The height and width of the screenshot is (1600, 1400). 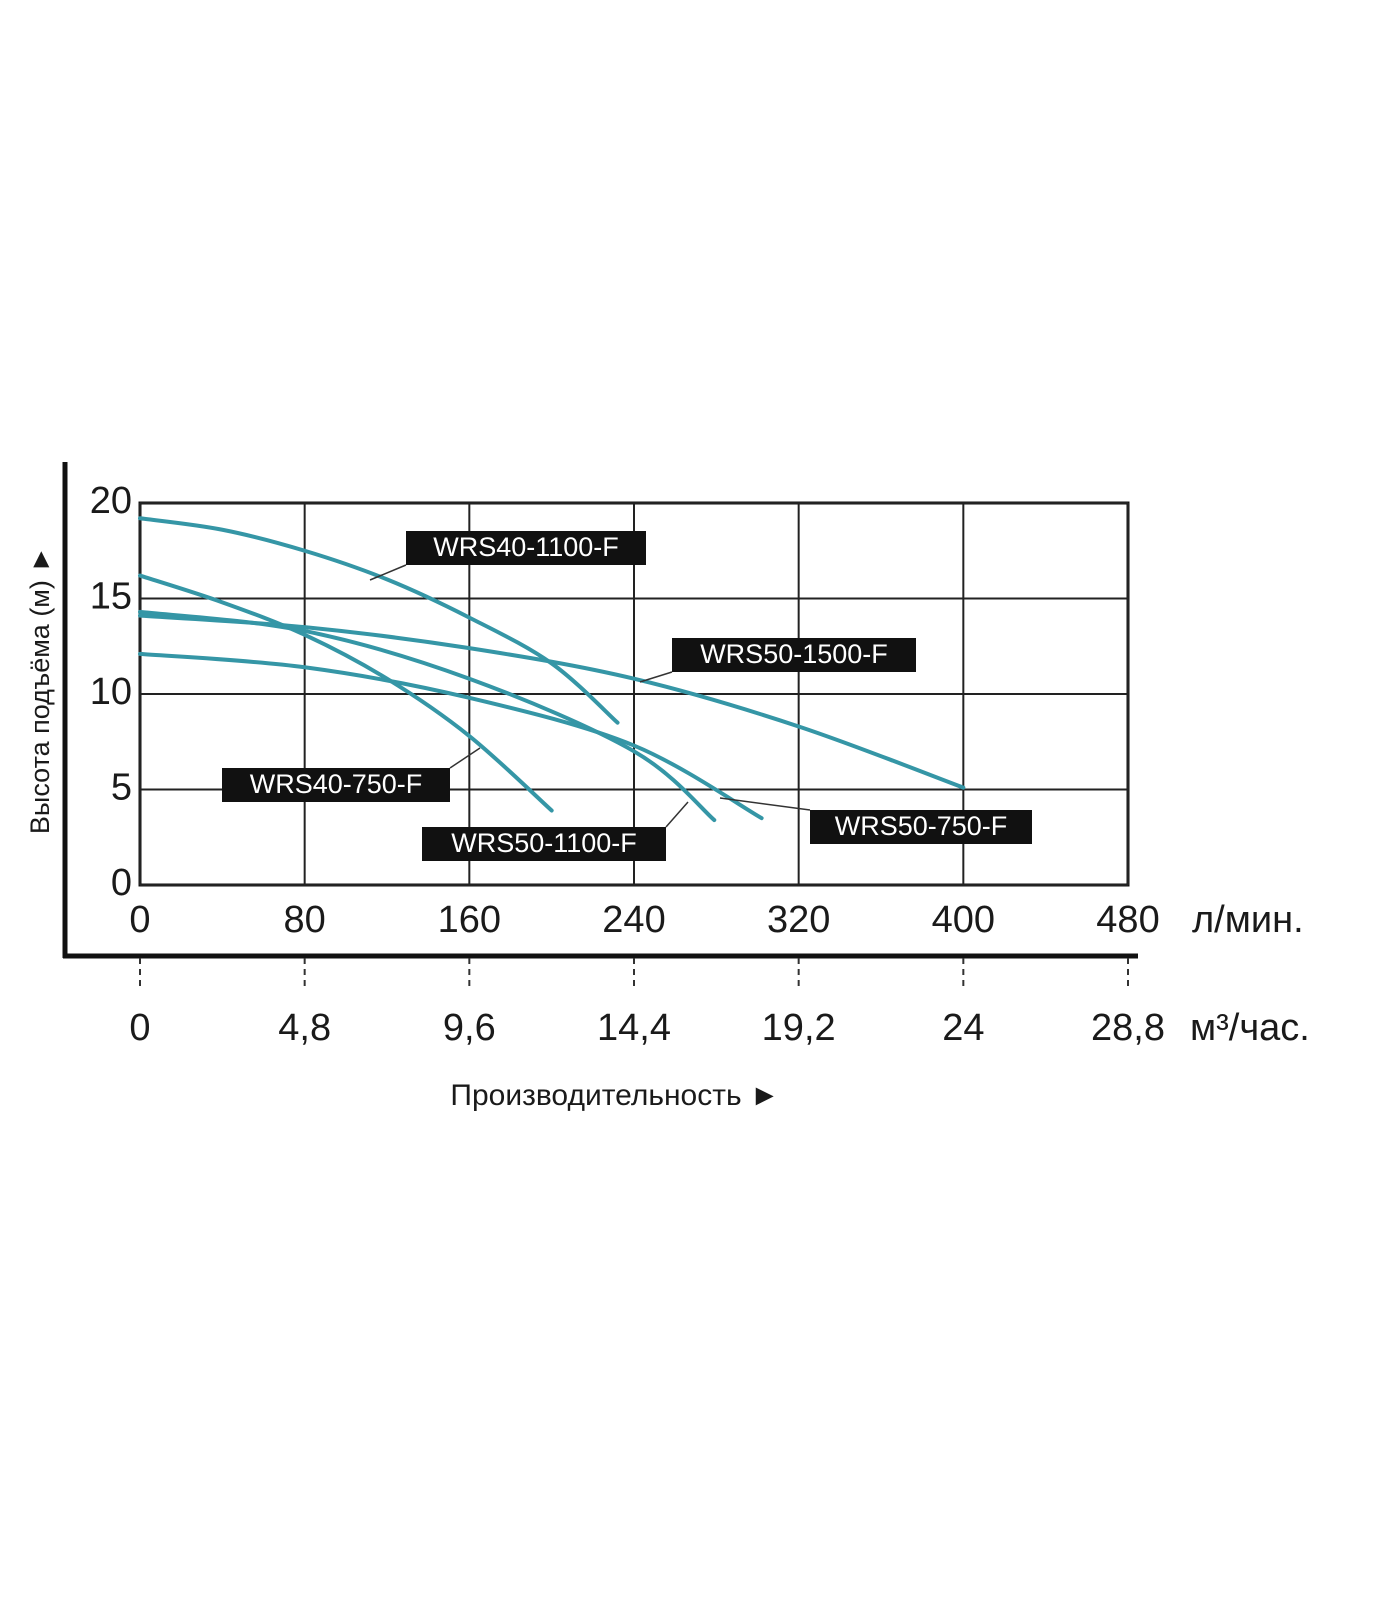 I want to click on y-tick-label: 5, so click(x=121, y=788).